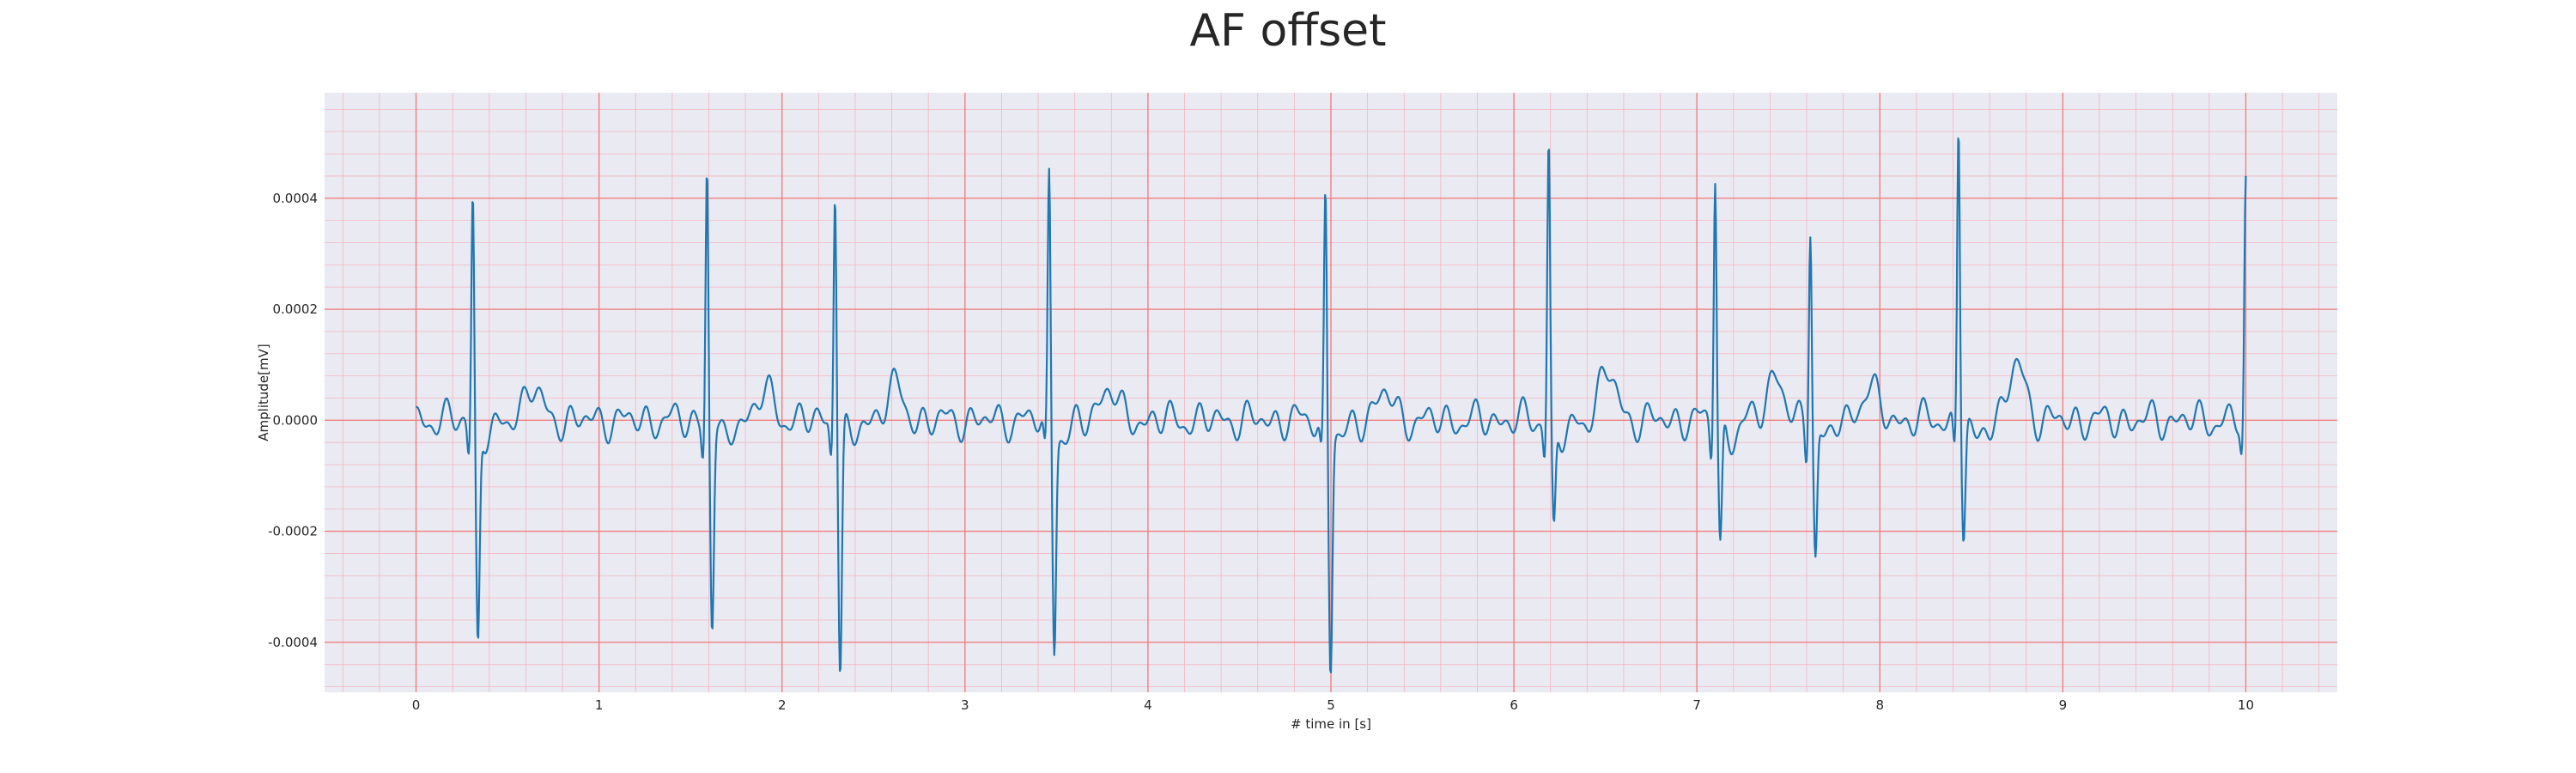 The image size is (2576, 773). What do you see at coordinates (2063, 705) in the screenshot?
I see `x-tick-label: 9` at bounding box center [2063, 705].